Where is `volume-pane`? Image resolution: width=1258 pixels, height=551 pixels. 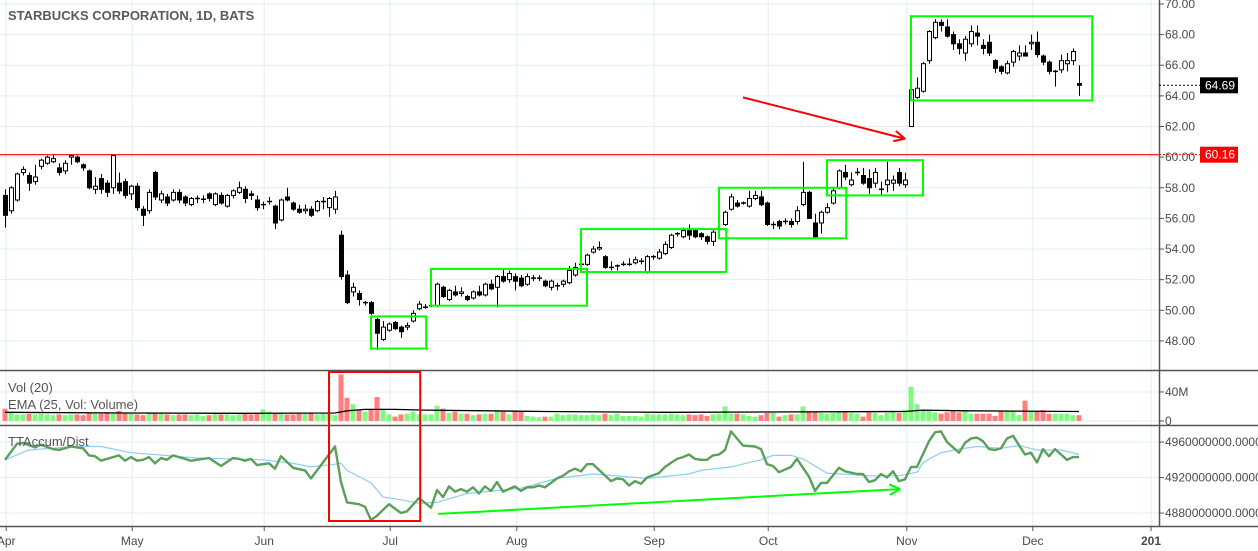 volume-pane is located at coordinates (542, 397).